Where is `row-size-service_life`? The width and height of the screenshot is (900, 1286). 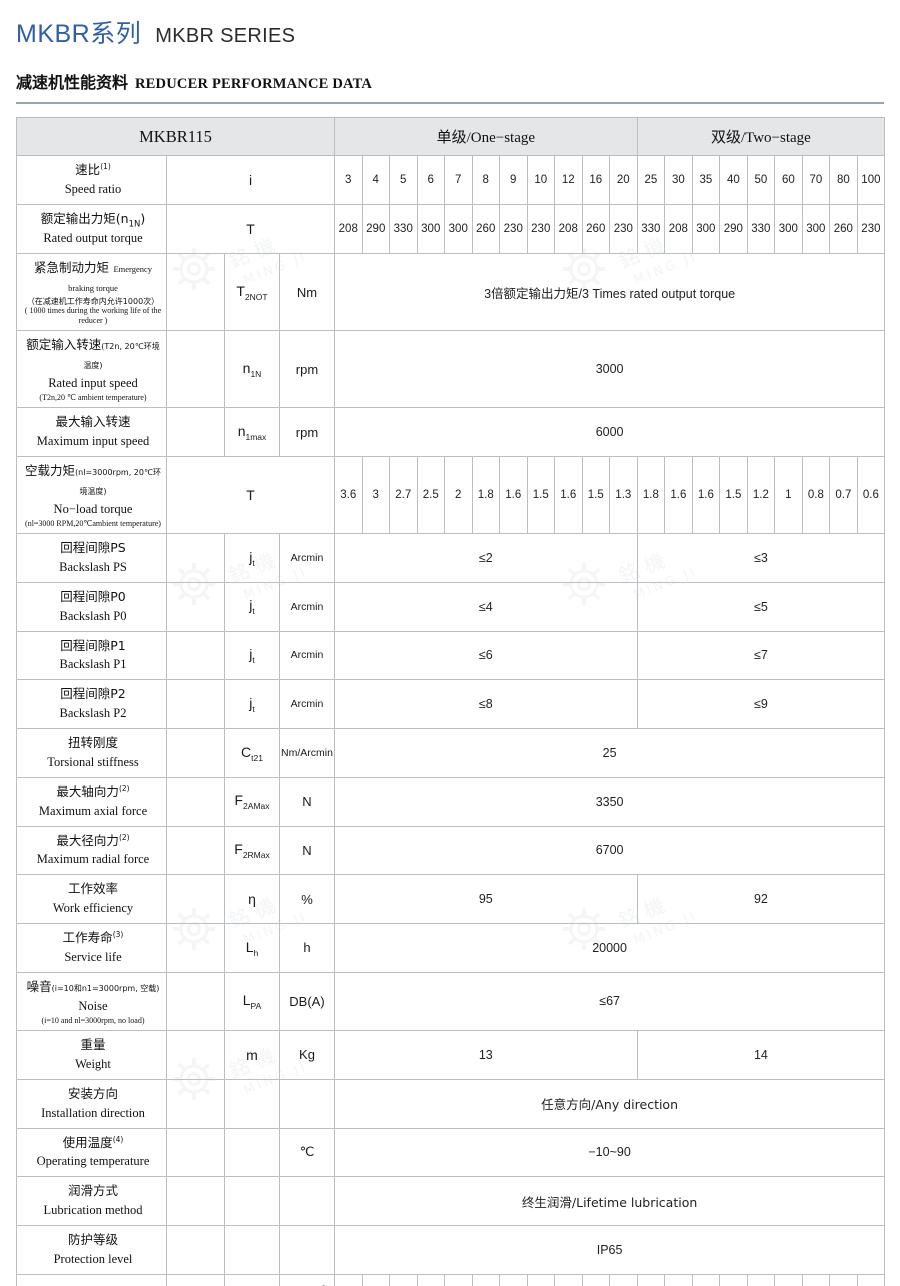
row-size-service_life is located at coordinates (195, 948).